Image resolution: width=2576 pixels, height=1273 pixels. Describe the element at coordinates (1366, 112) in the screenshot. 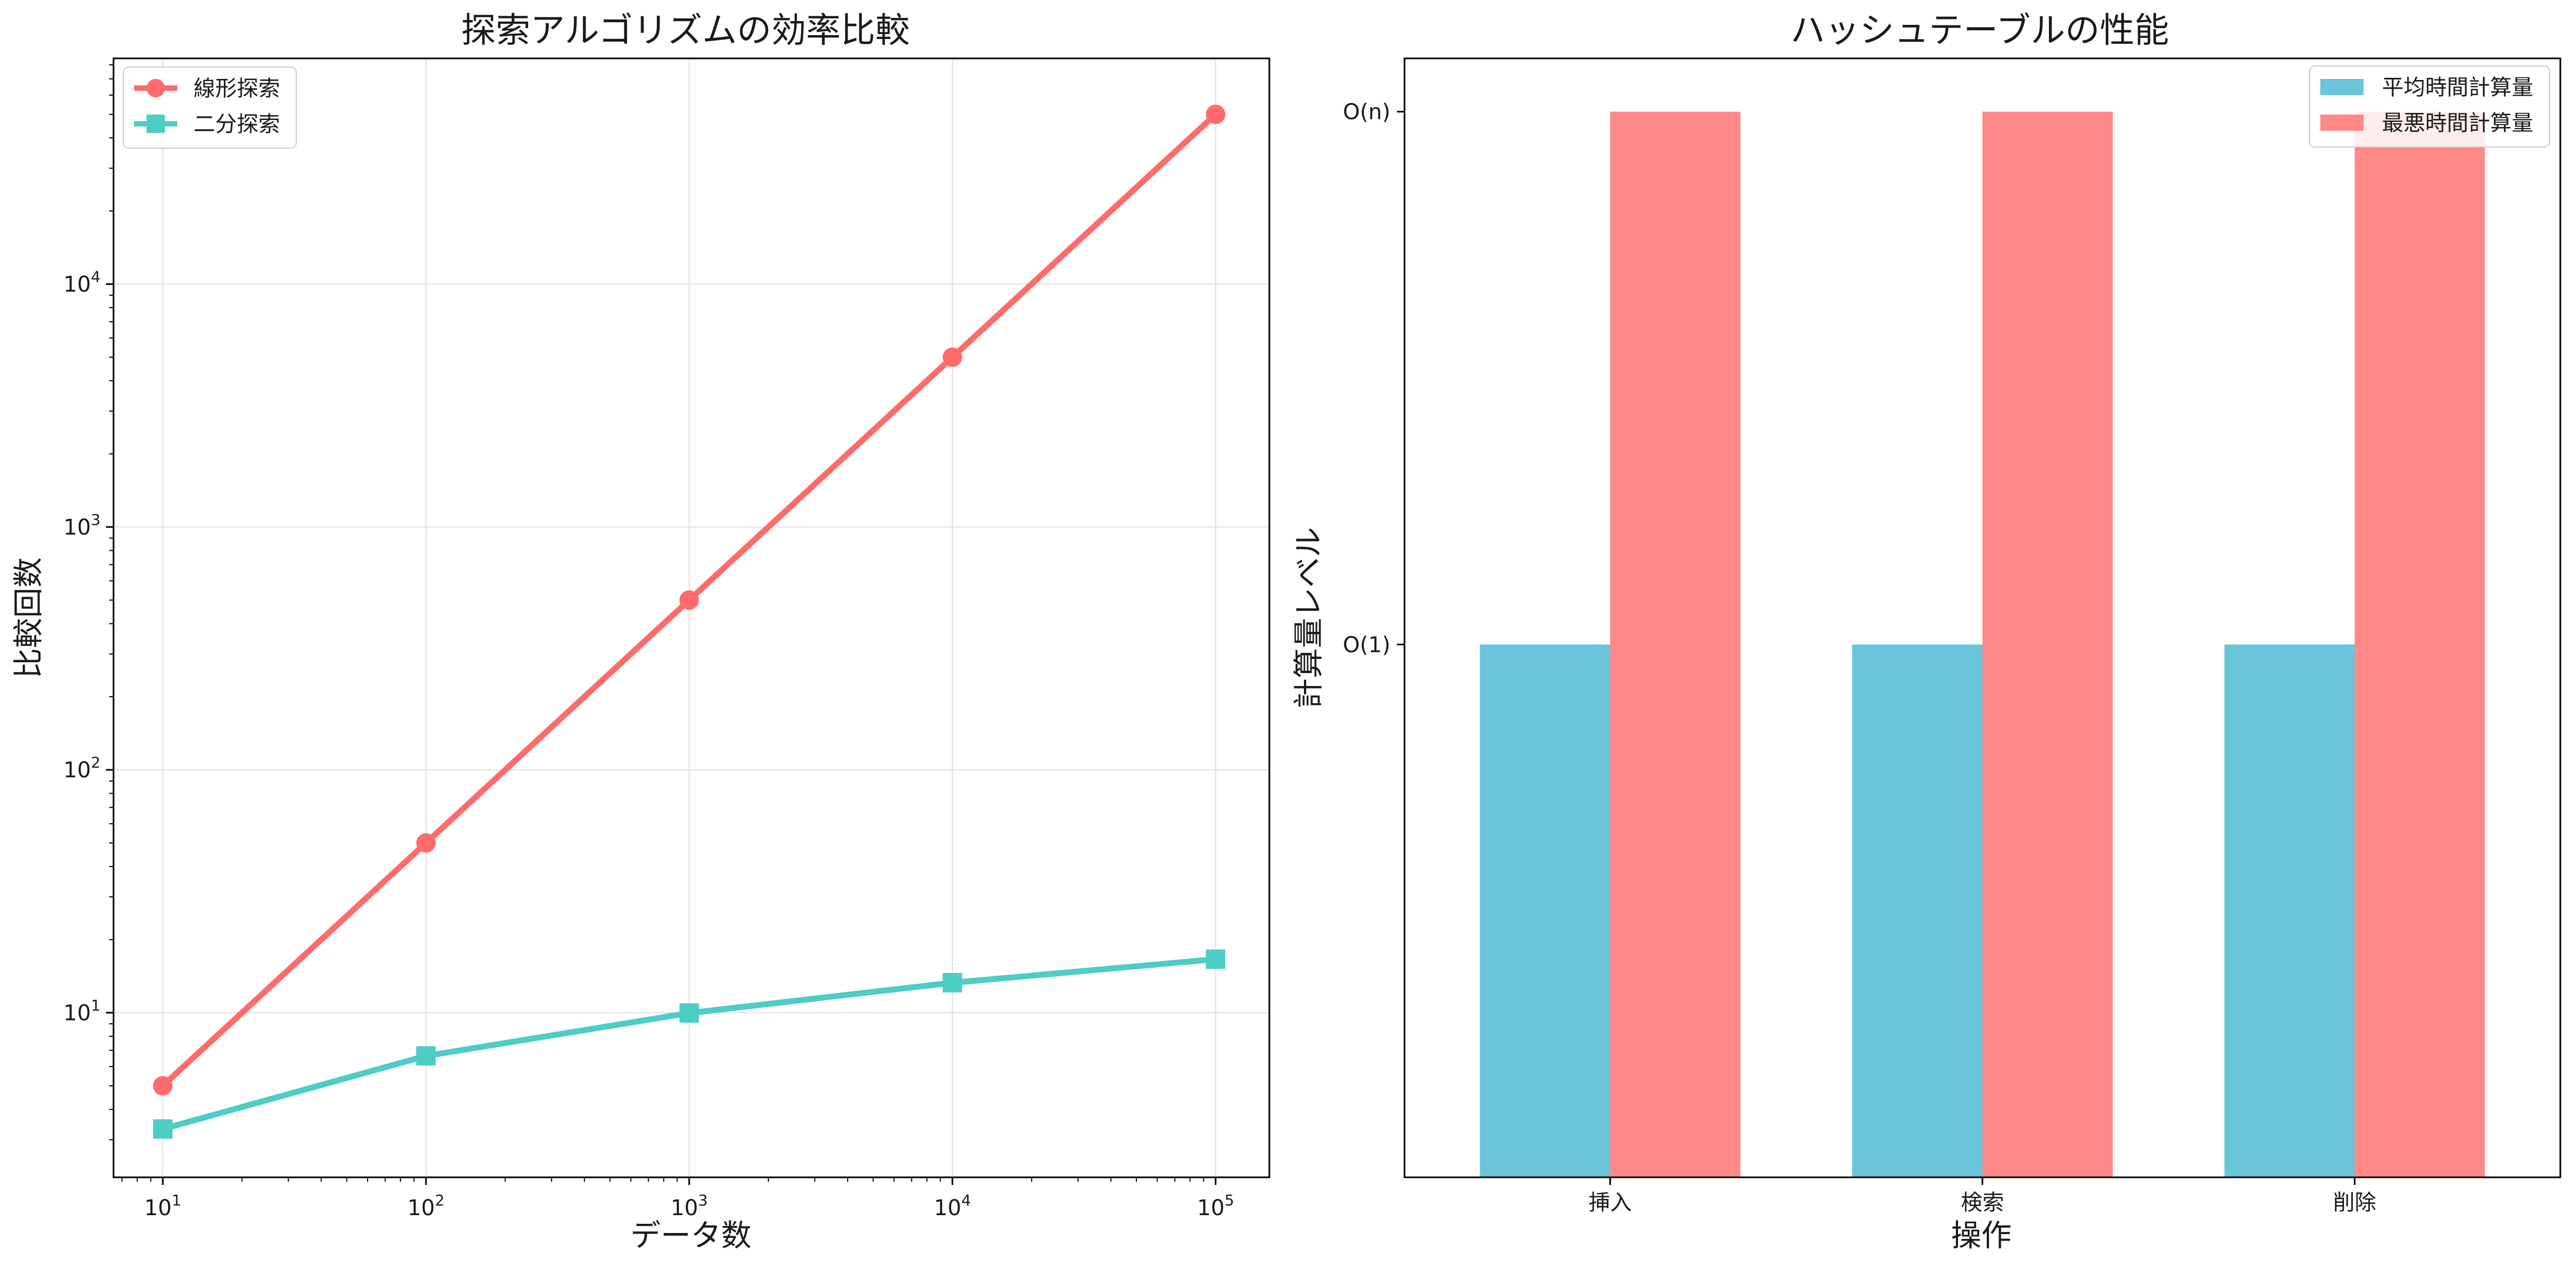

I see `bar-chart-y-tick-label: O(n)` at that location.